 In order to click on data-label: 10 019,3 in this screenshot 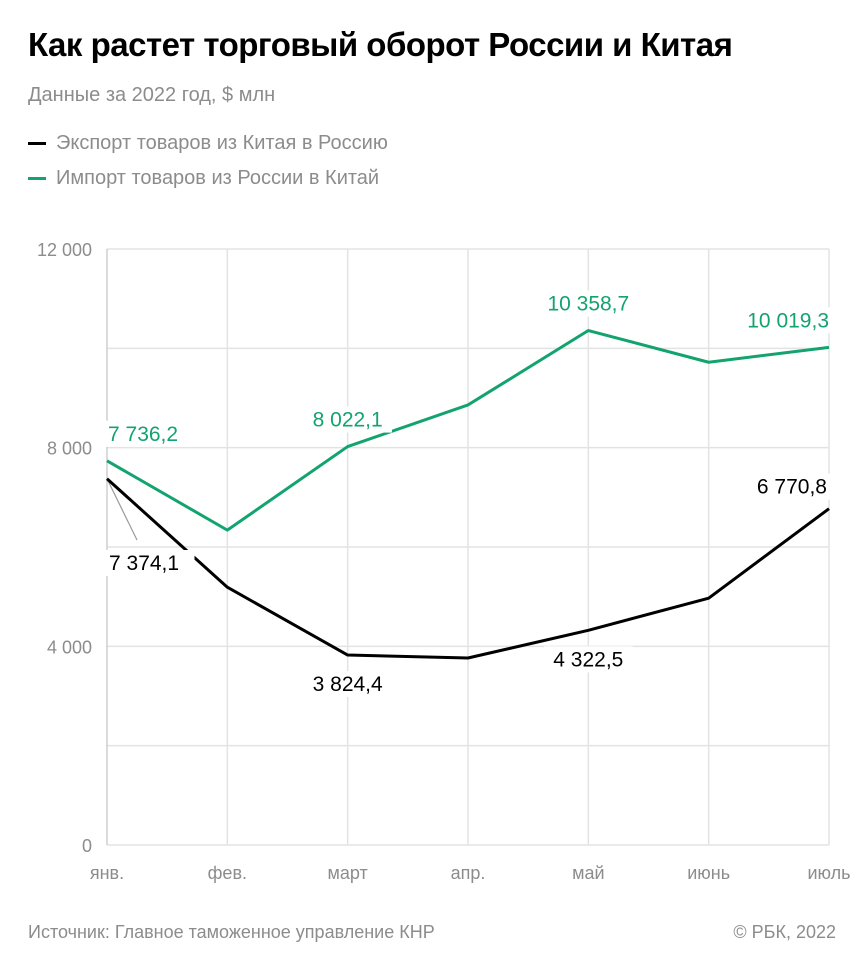, I will do `click(788, 320)`.